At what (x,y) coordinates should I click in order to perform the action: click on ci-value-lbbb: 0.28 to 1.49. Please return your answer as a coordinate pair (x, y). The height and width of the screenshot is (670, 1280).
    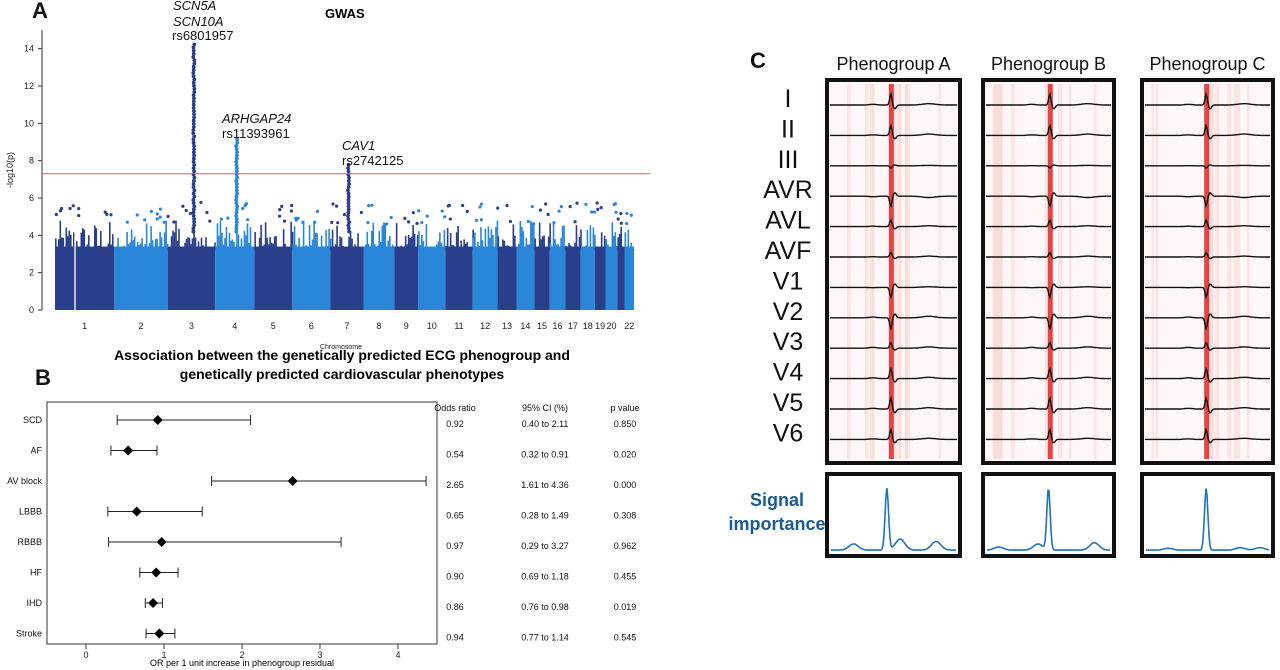
    Looking at the image, I should click on (545, 516).